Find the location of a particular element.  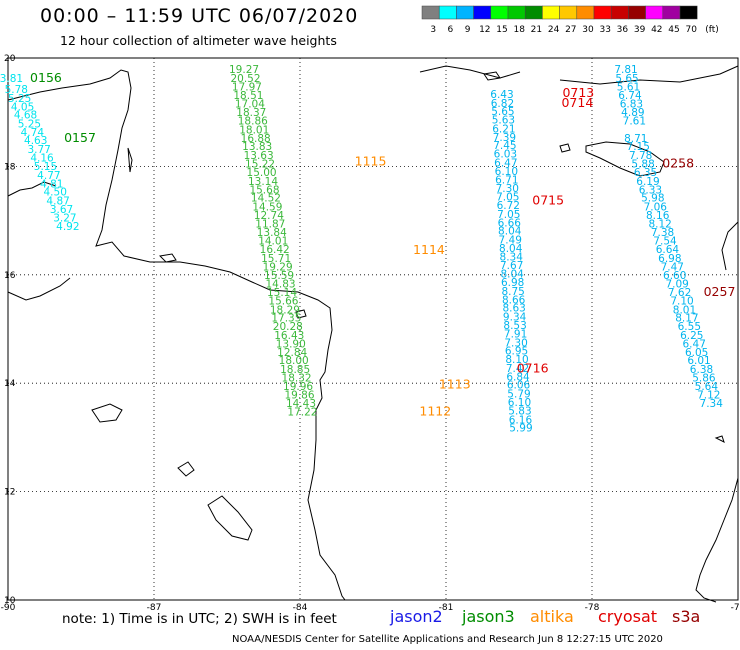

scale-label: 3 is located at coordinates (433, 30).